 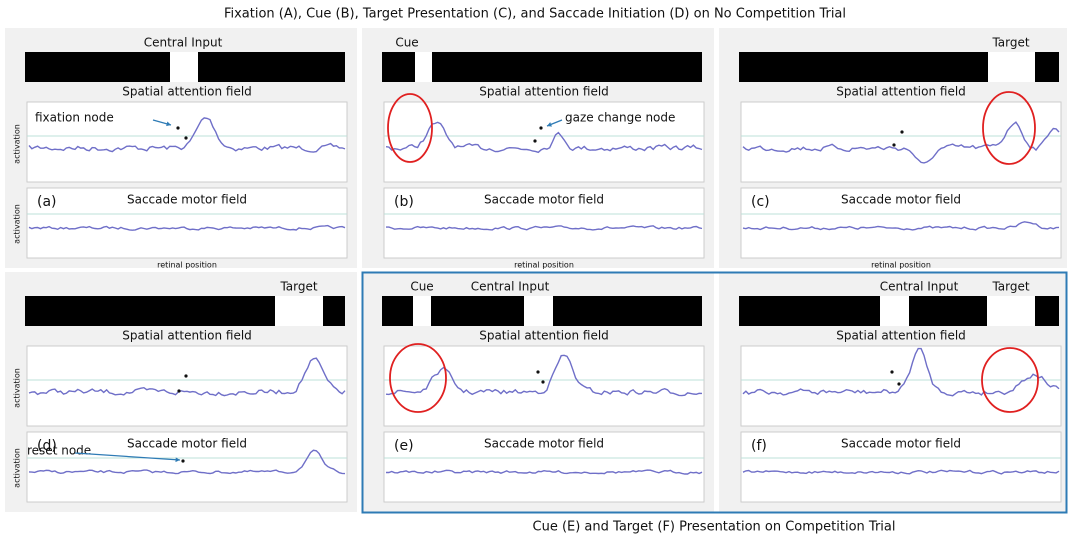 I want to click on panel-label: (f), so click(x=759, y=446).